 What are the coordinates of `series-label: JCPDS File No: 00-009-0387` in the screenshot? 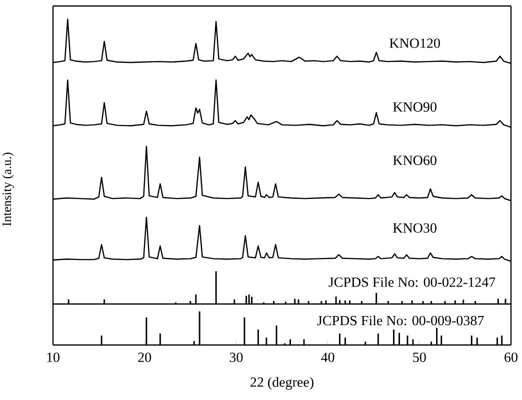 It's located at (400, 320).